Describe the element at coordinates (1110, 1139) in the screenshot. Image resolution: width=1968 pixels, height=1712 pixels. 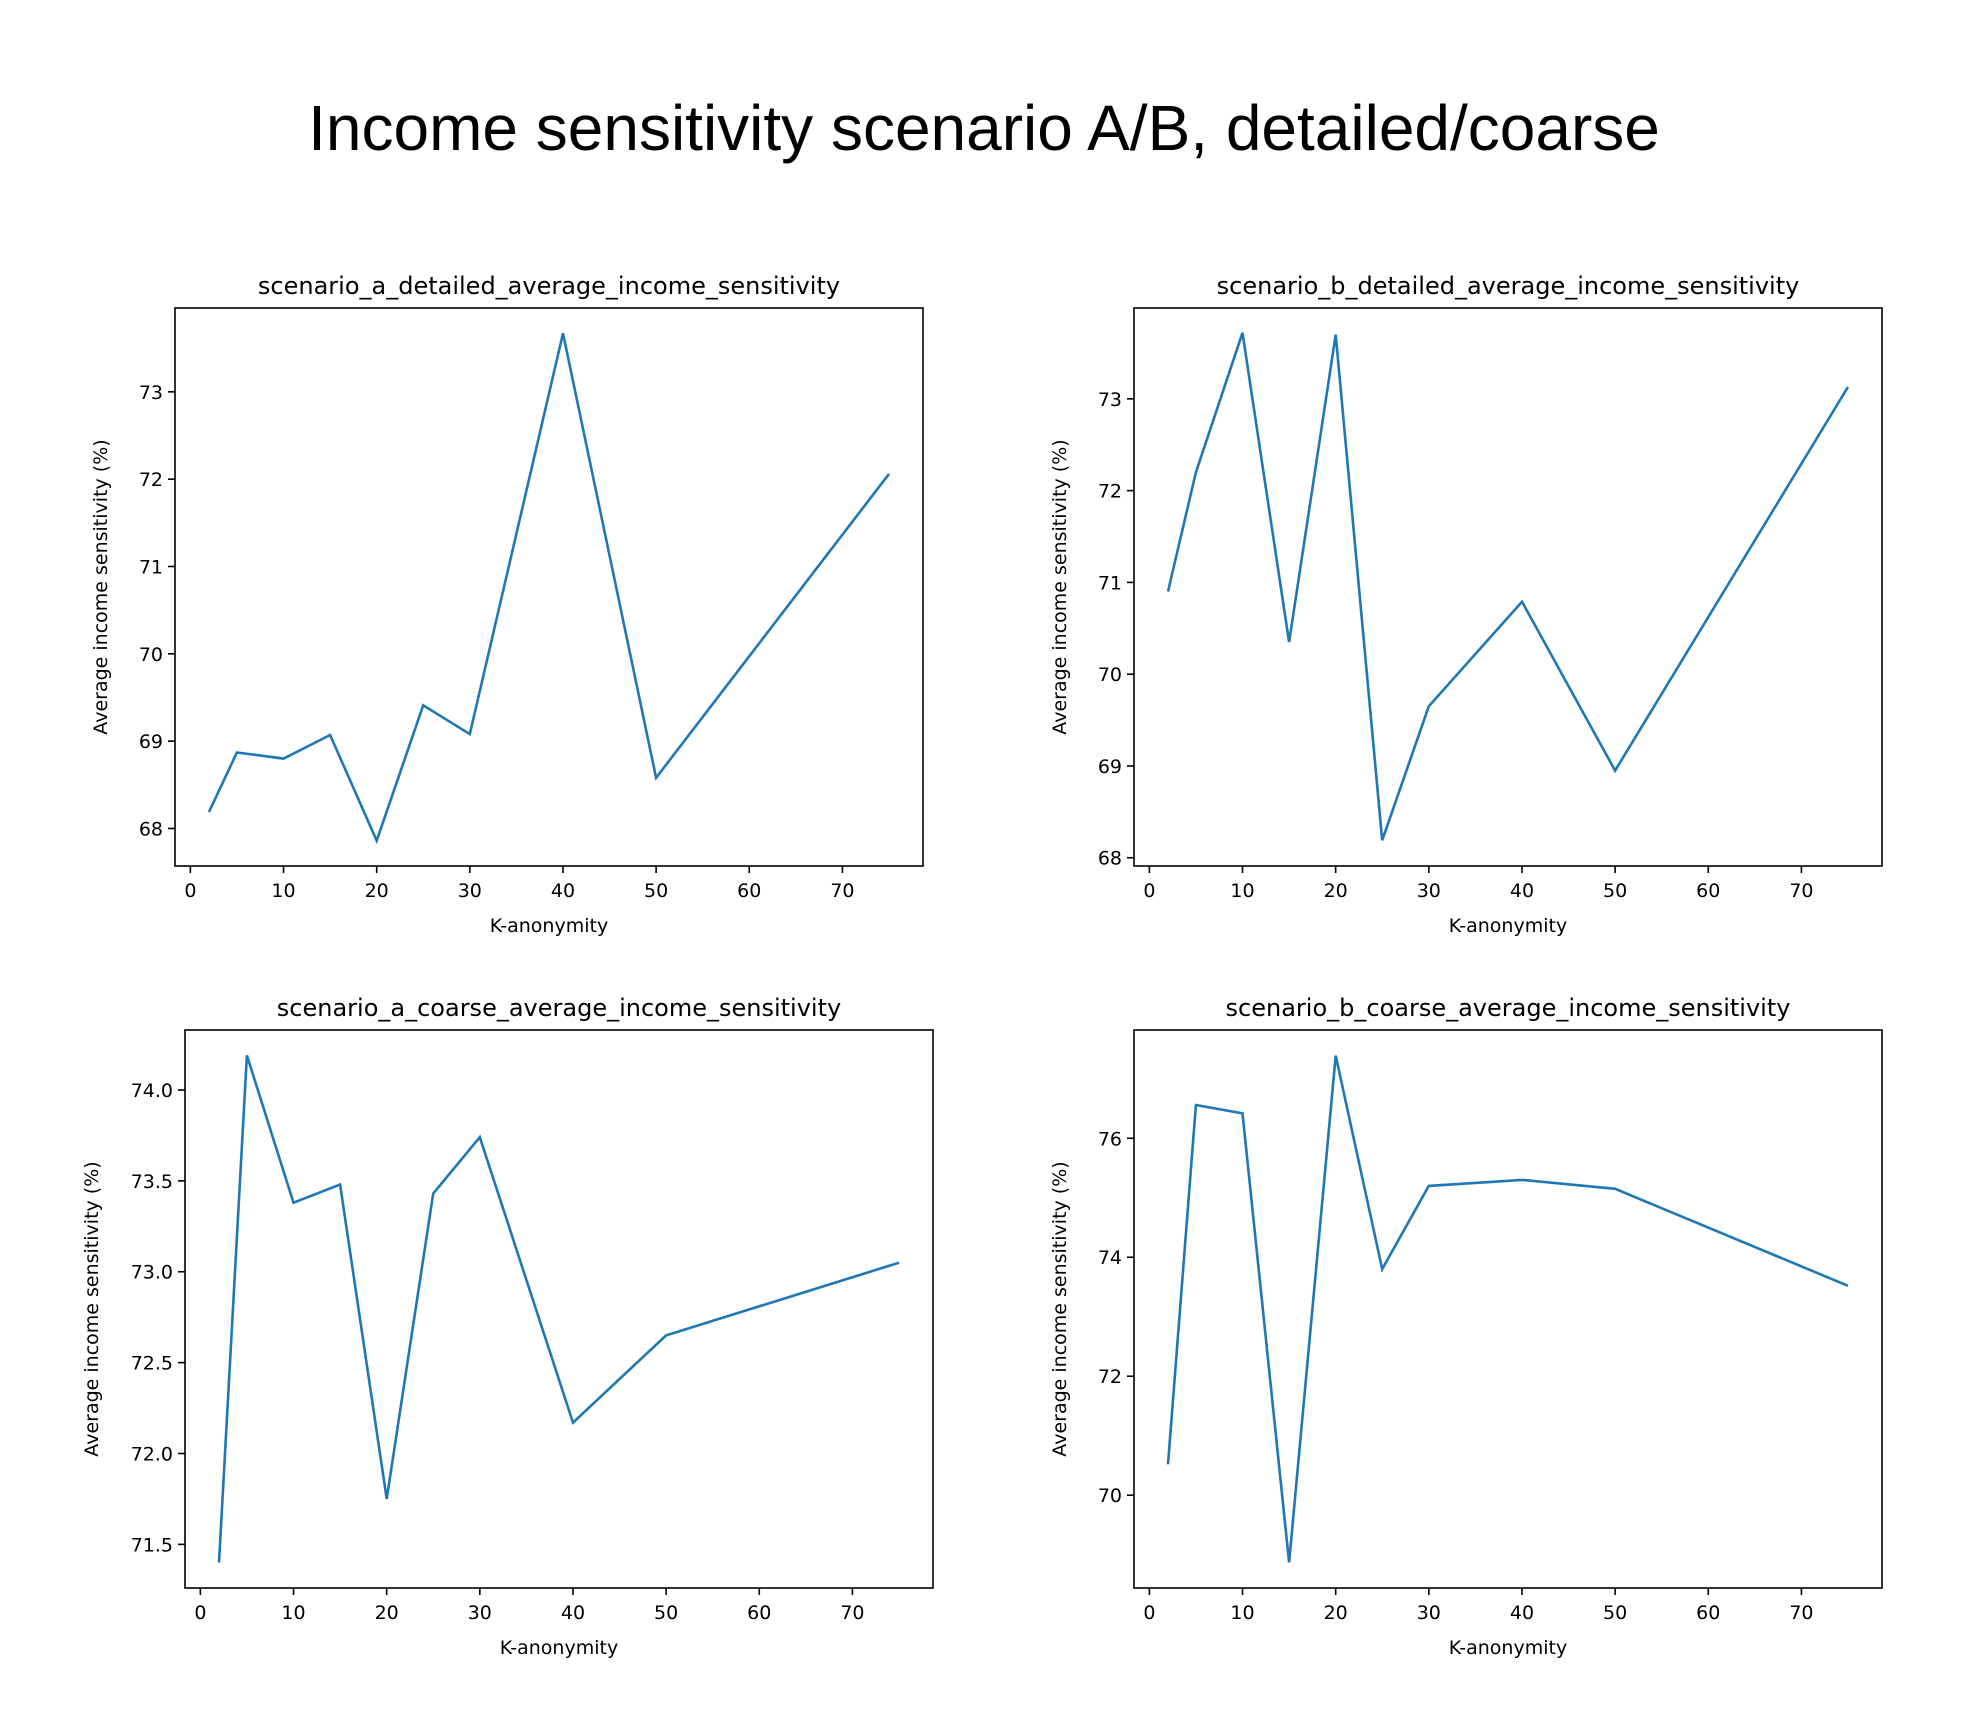
I see `y-tick-label: 76` at that location.